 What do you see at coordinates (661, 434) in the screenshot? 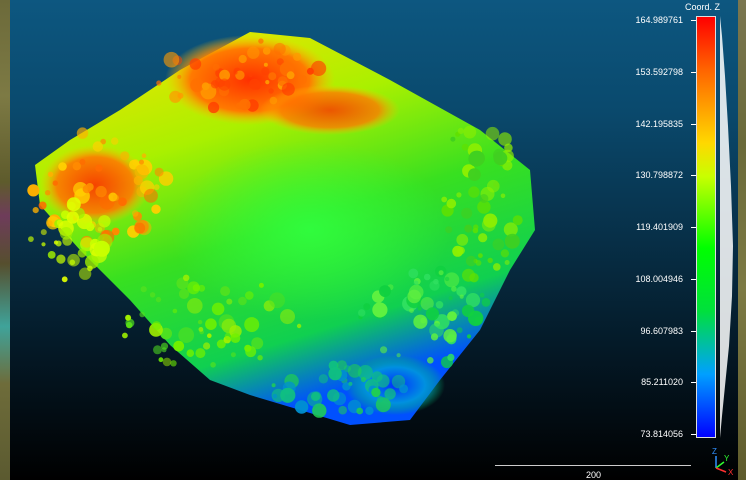
I see `scale-tick-label: 73.814056` at bounding box center [661, 434].